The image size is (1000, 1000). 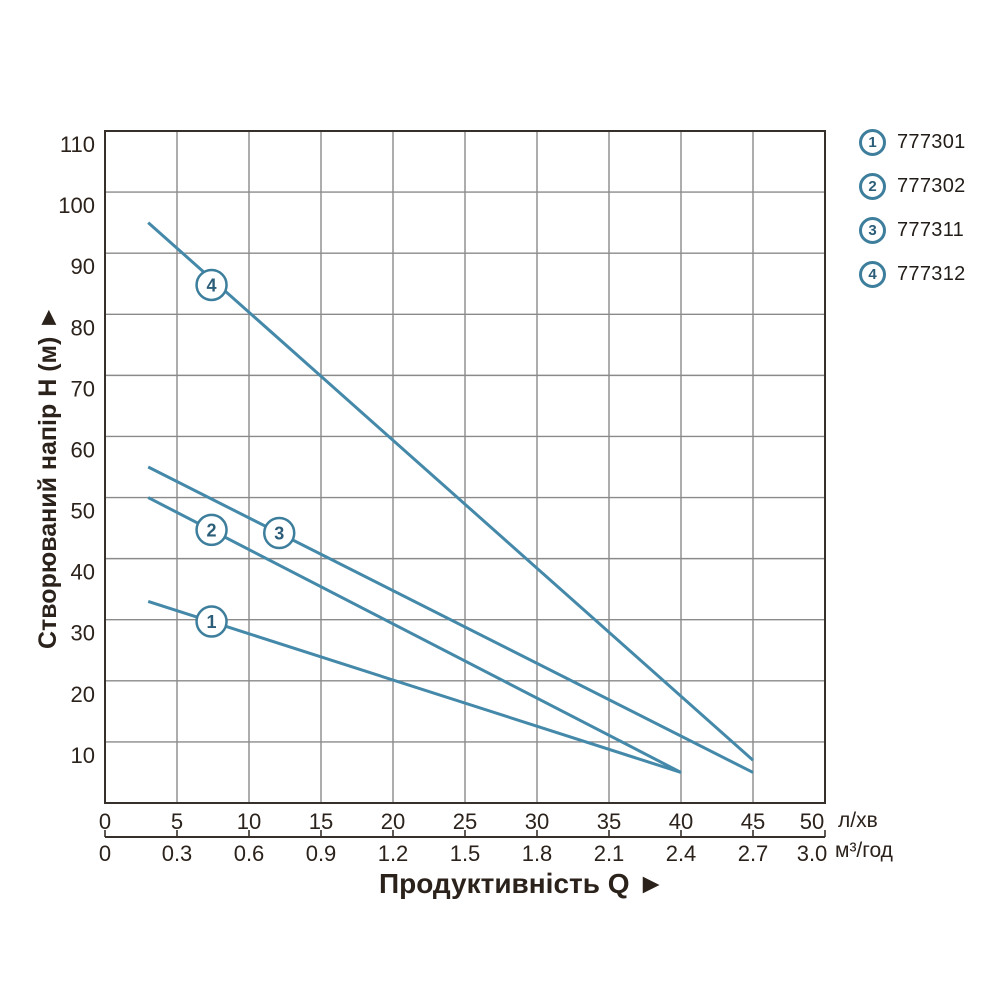 What do you see at coordinates (537, 853) in the screenshot?
I see `x-tick-label-secondary: 1.8` at bounding box center [537, 853].